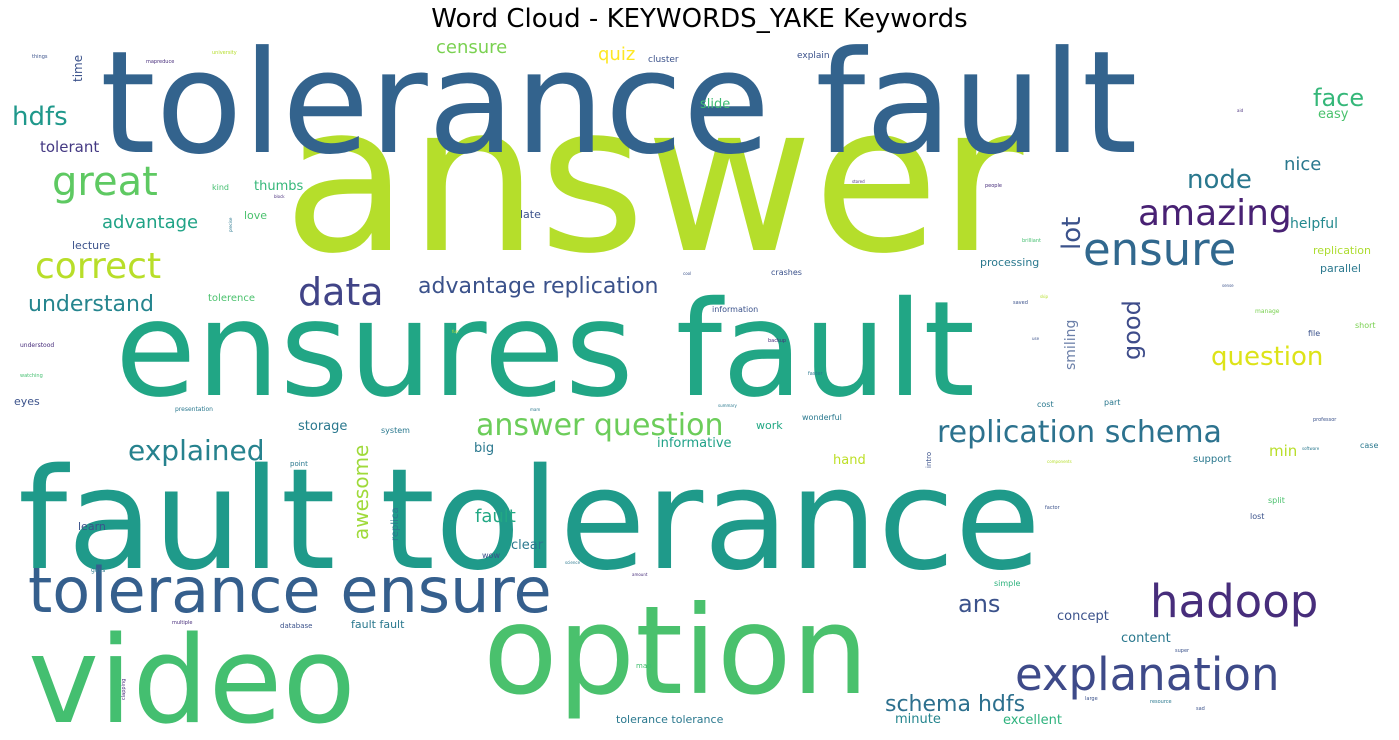  What do you see at coordinates (1302, 164) in the screenshot?
I see `word-nice: nice` at bounding box center [1302, 164].